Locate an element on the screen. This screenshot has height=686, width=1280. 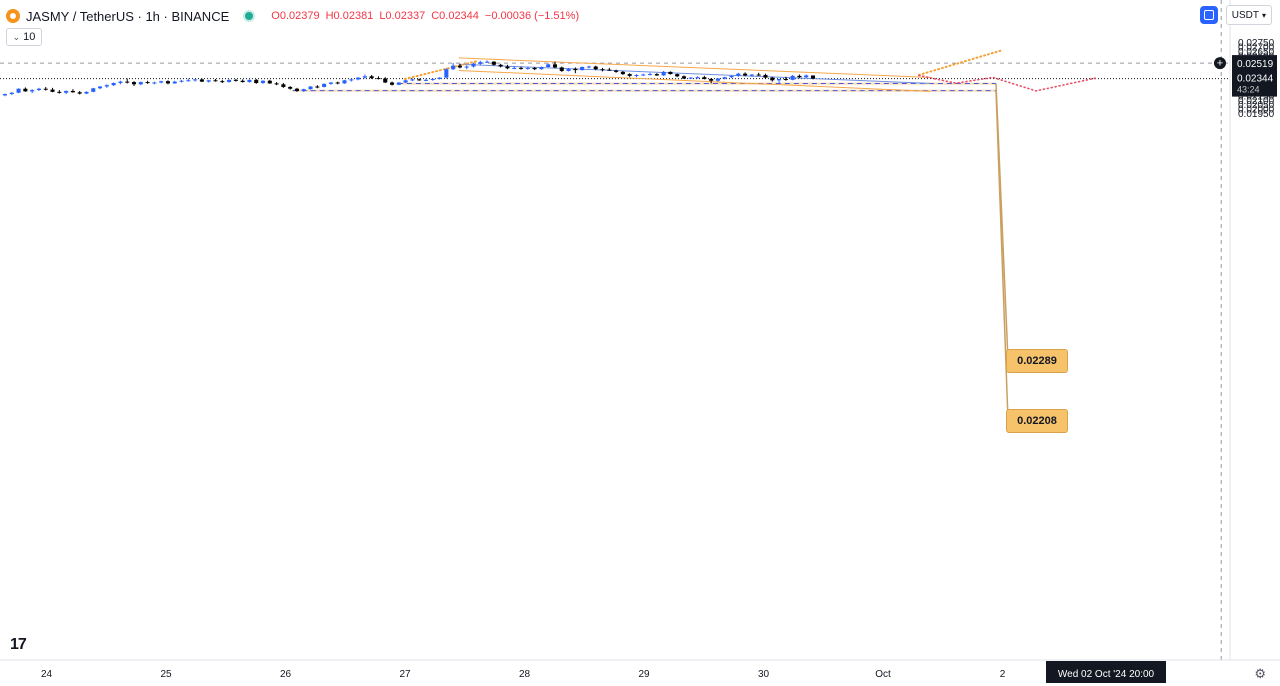
currency-select: USDT ▾ is located at coordinates (1248, 15).